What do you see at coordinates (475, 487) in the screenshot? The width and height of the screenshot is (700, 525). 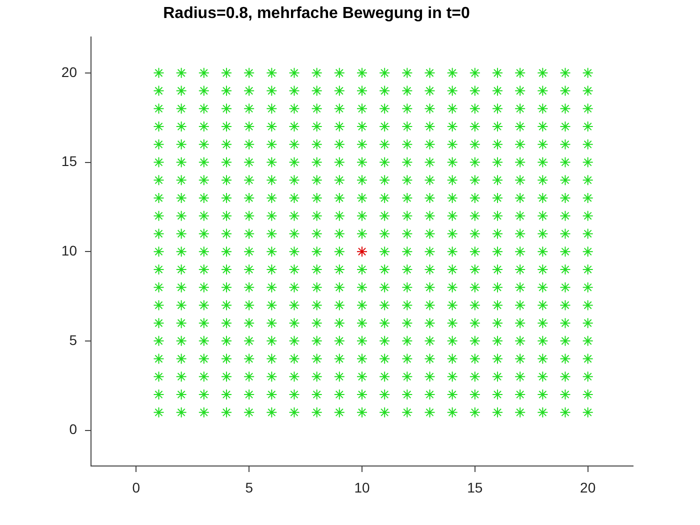 I see `x-tick-label: 15` at bounding box center [475, 487].